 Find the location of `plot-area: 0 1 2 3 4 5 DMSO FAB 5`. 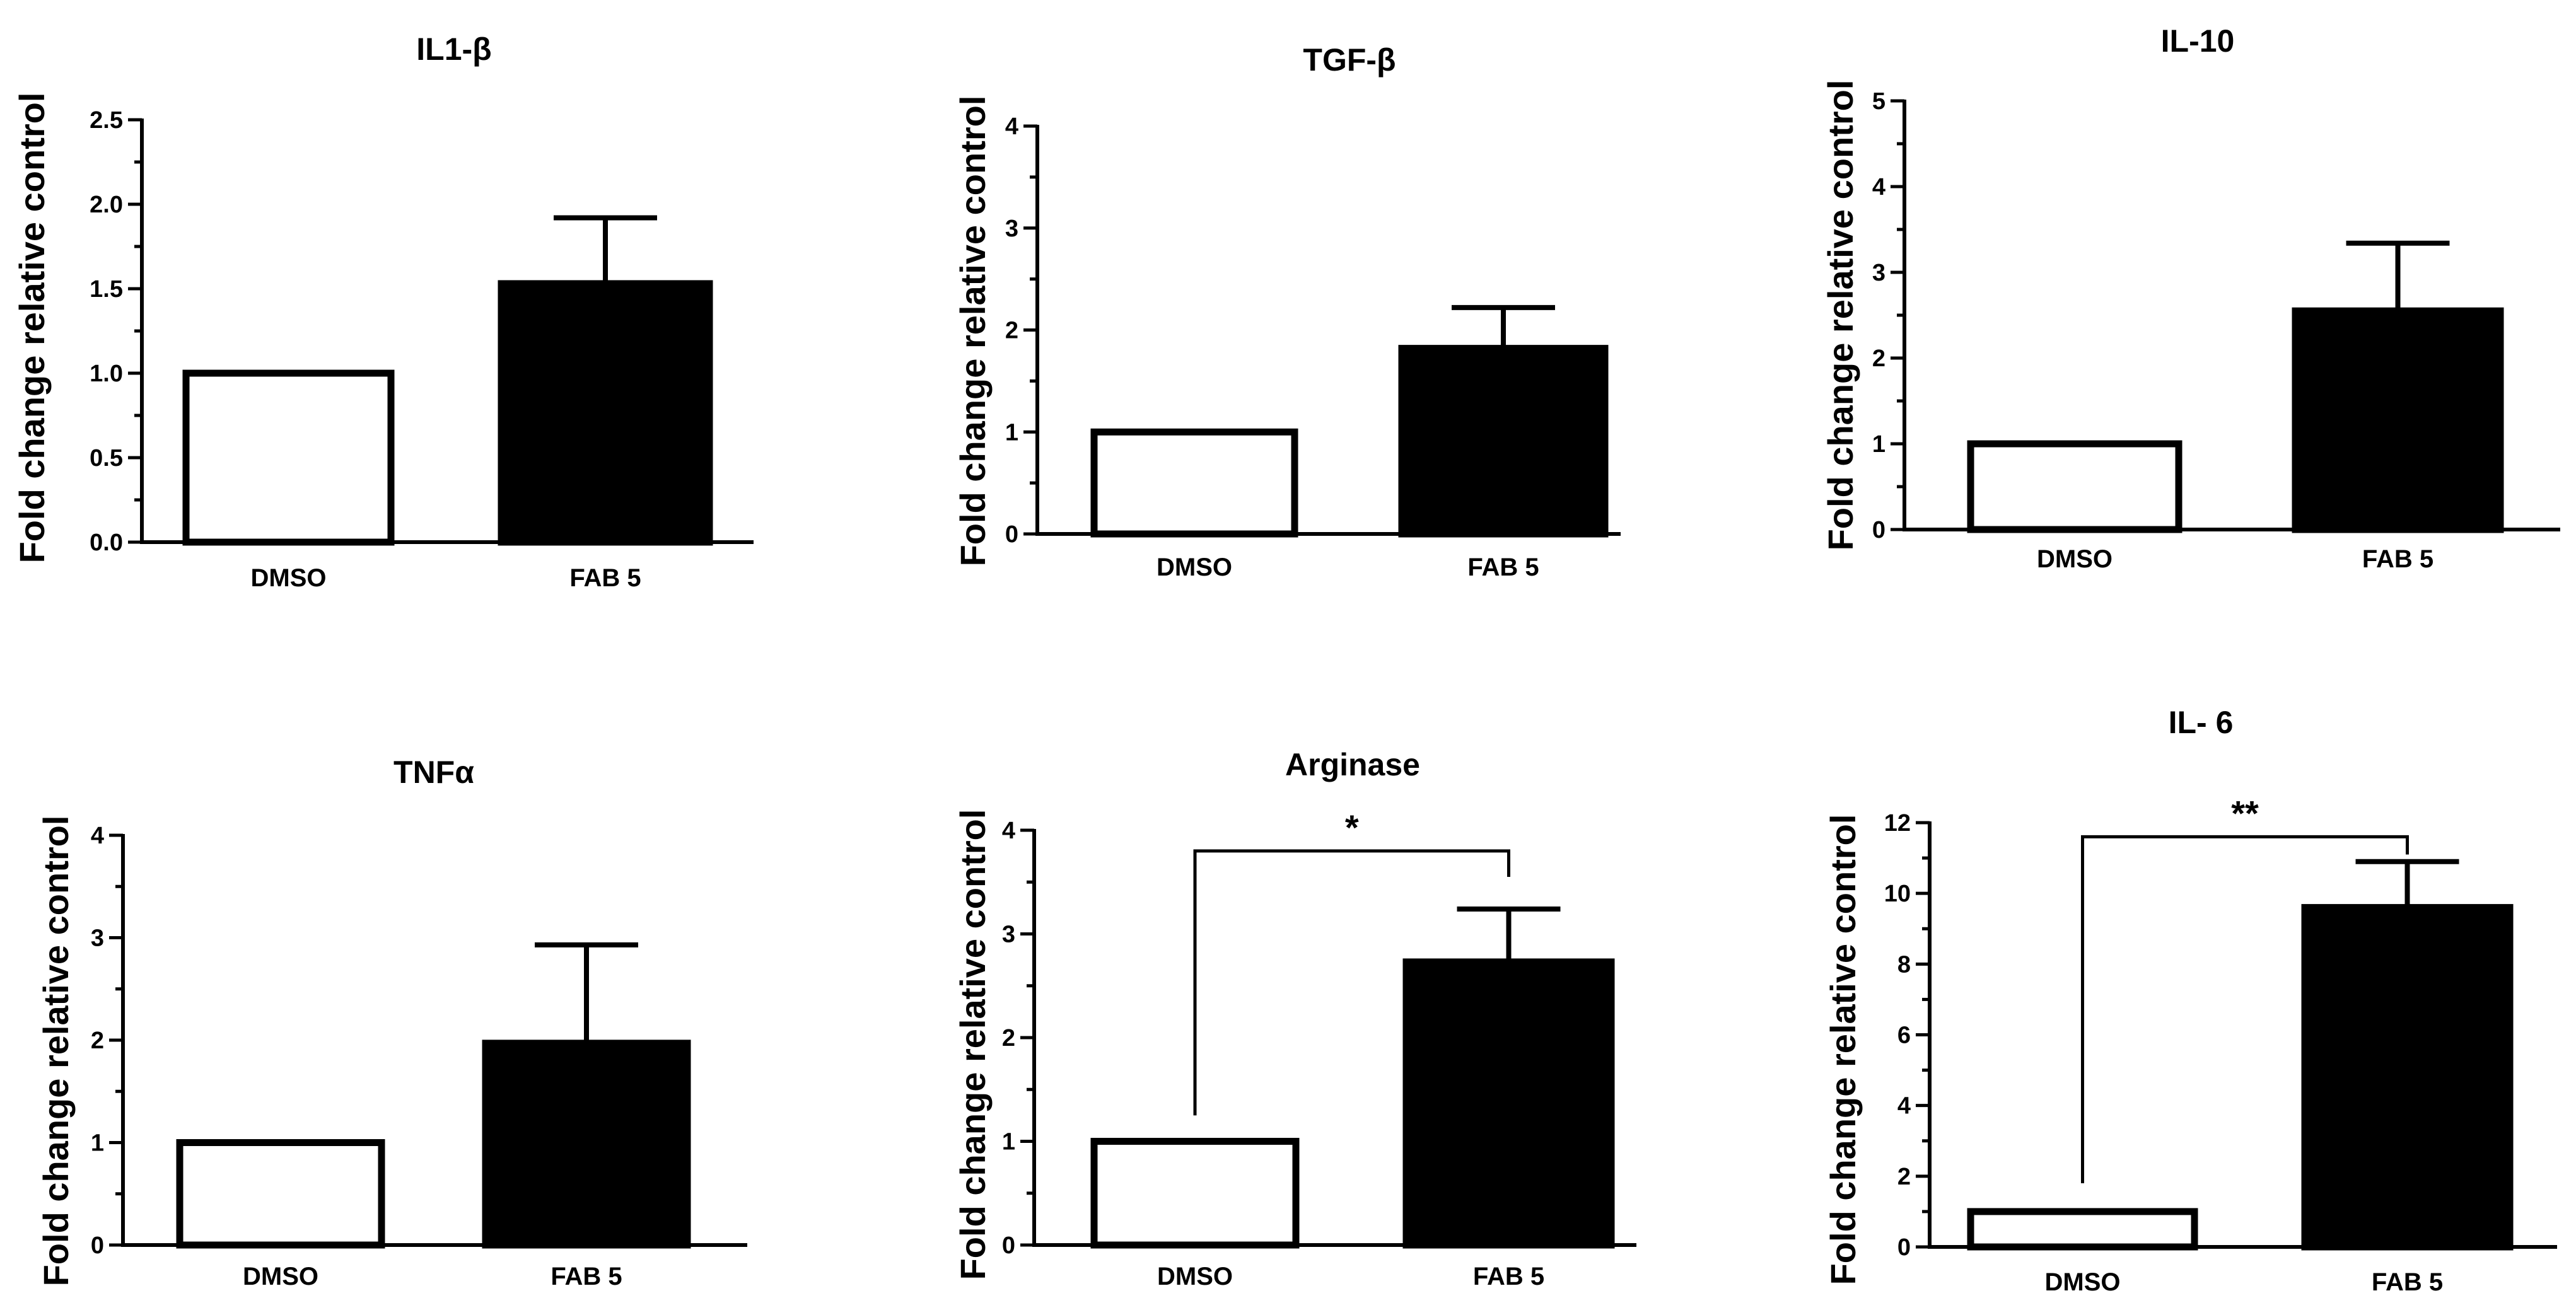

plot-area: 0 1 2 3 4 5 DMSO FAB 5 is located at coordinates (2216, 330).